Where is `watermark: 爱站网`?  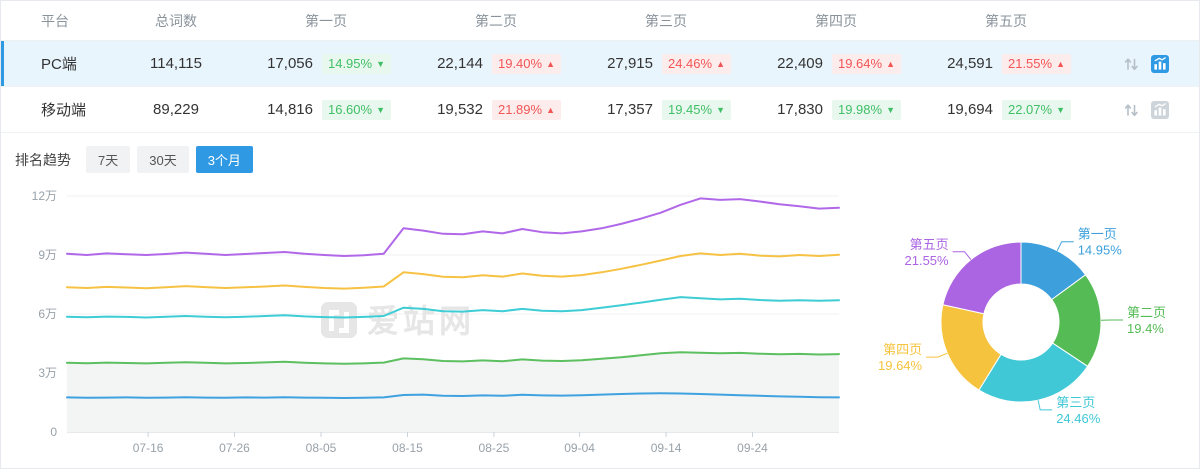
watermark: 爱站网 is located at coordinates (396, 320).